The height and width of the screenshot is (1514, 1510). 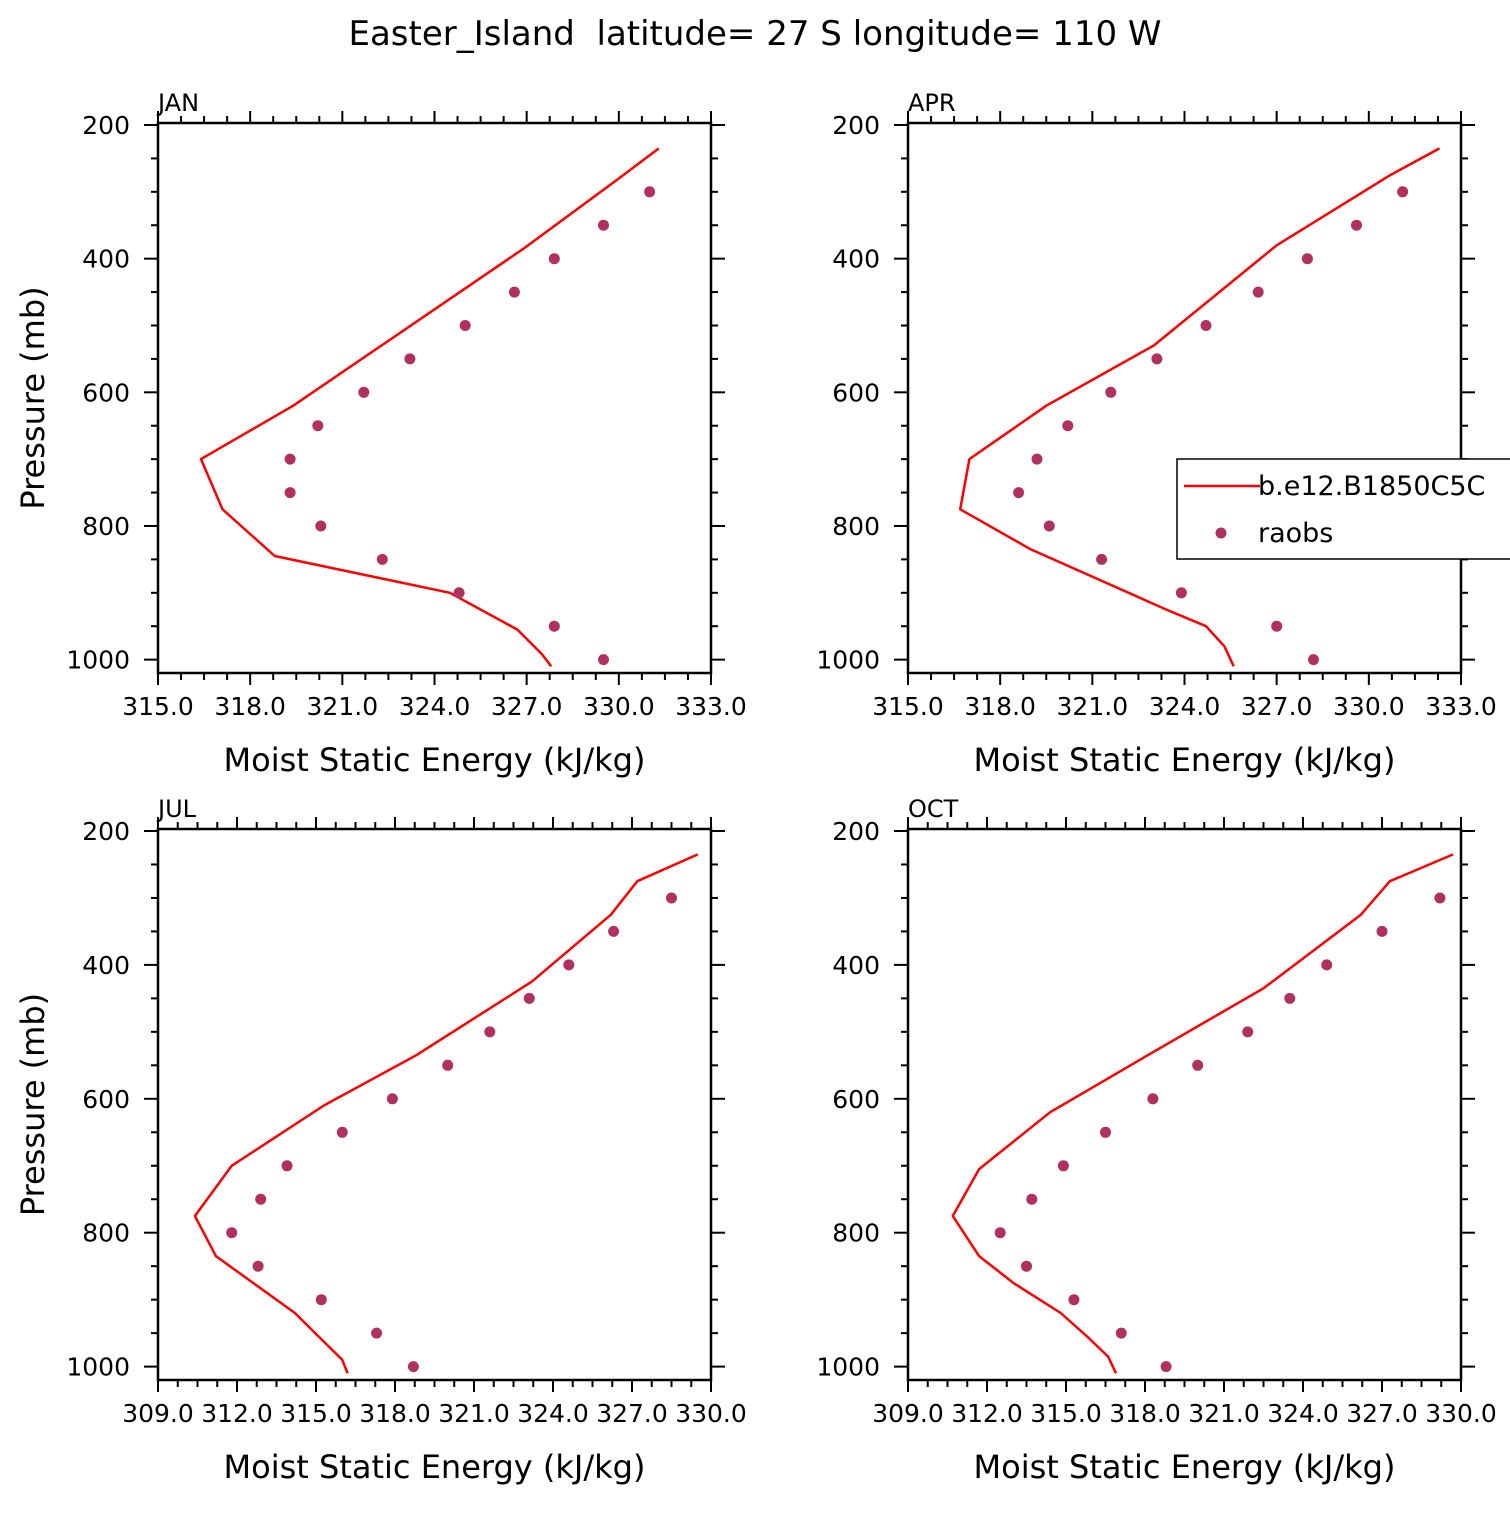 What do you see at coordinates (1221, 533) in the screenshot?
I see `legend-obs-swatch` at bounding box center [1221, 533].